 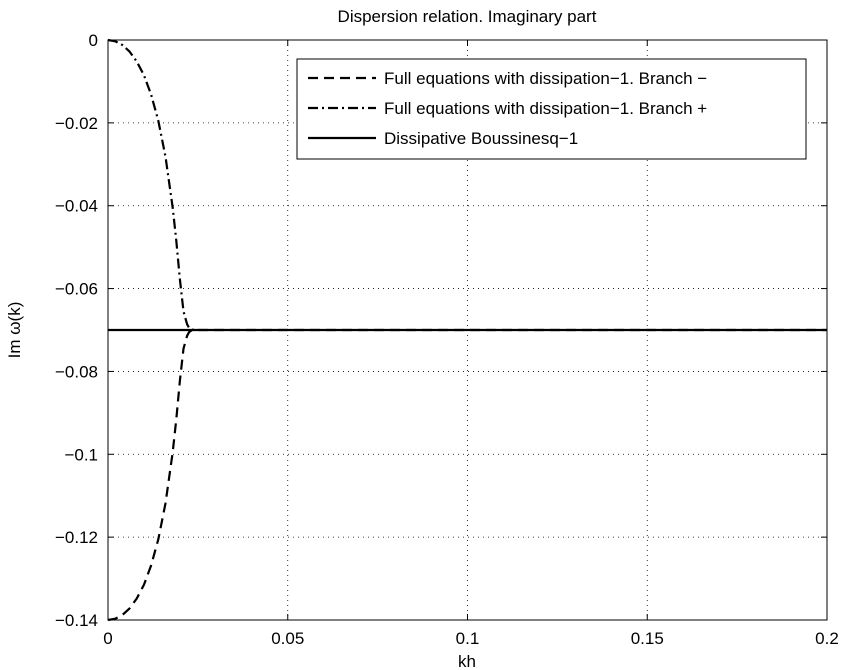 What do you see at coordinates (467, 16) in the screenshot?
I see `chart-title: Dispersion relation. Imaginary part` at bounding box center [467, 16].